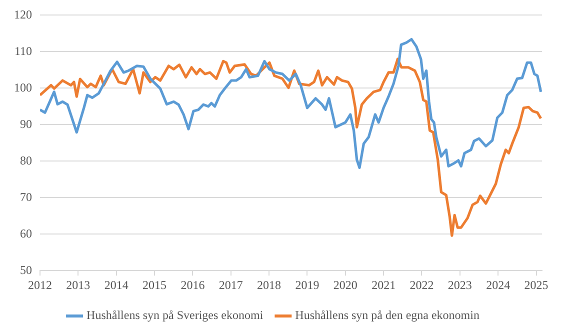  I want to click on x-tick-label: 2020, so click(345, 285).